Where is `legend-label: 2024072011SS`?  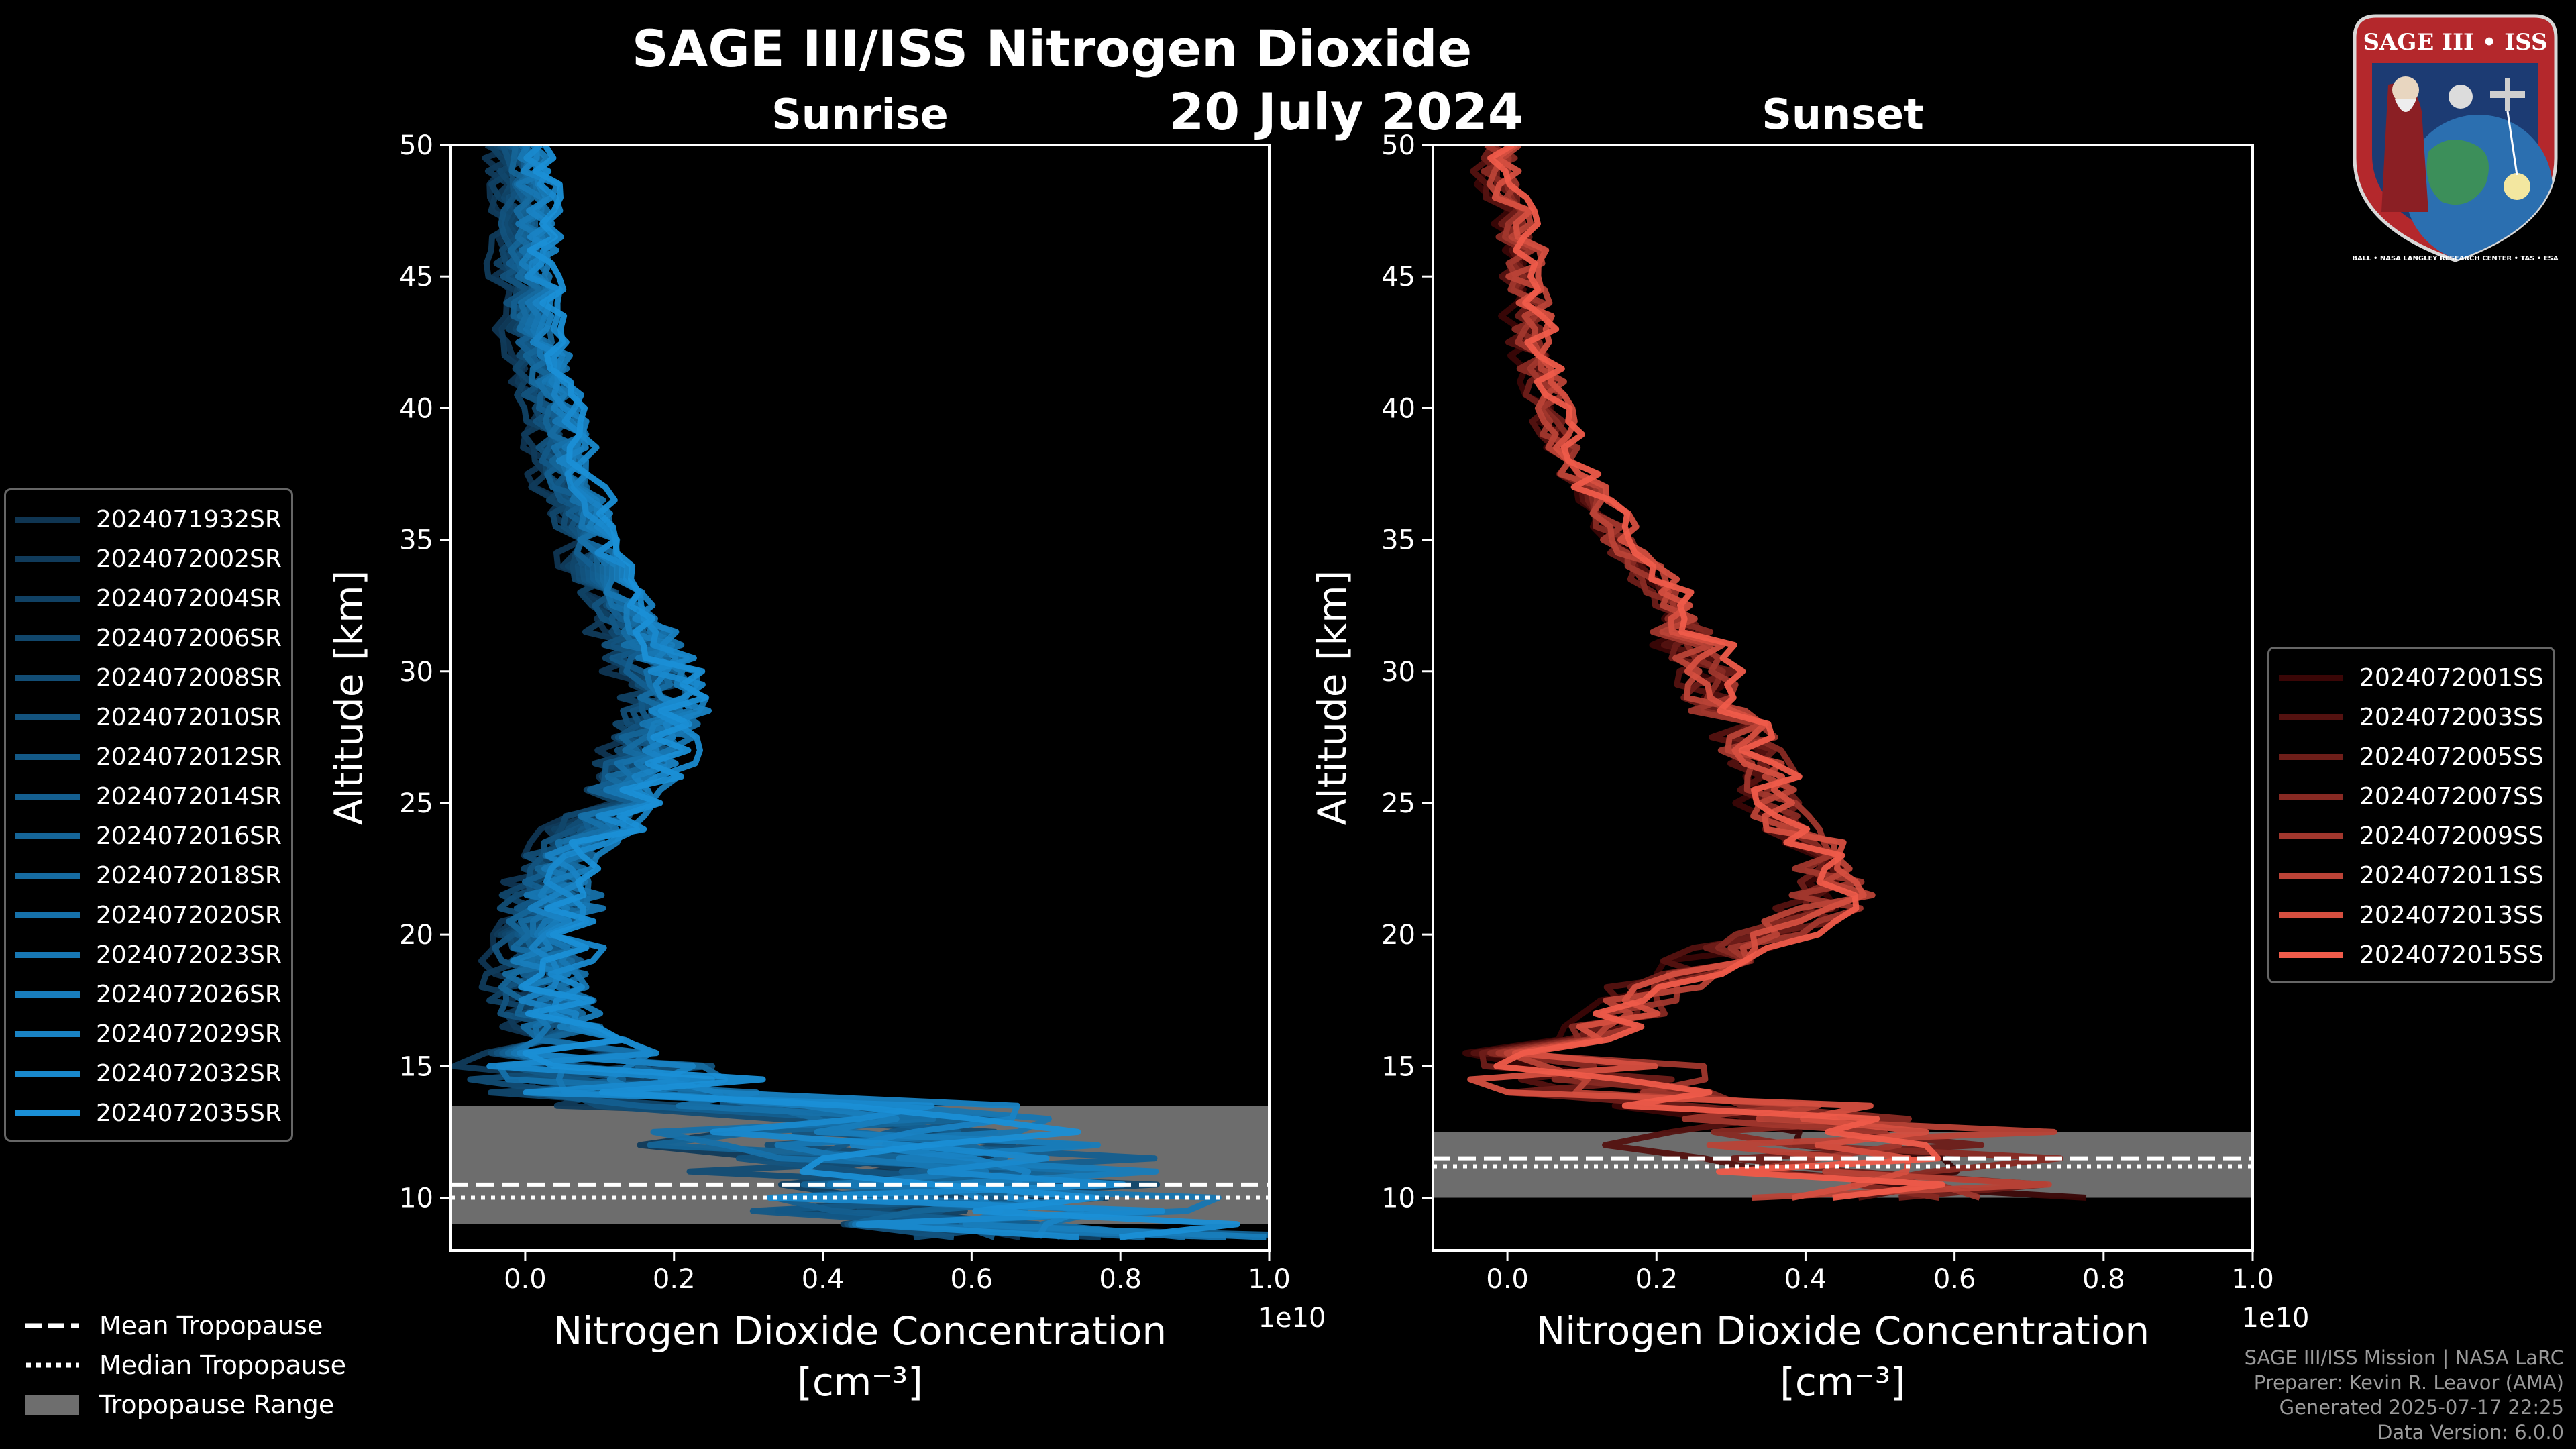 legend-label: 2024072011SS is located at coordinates (2451, 876).